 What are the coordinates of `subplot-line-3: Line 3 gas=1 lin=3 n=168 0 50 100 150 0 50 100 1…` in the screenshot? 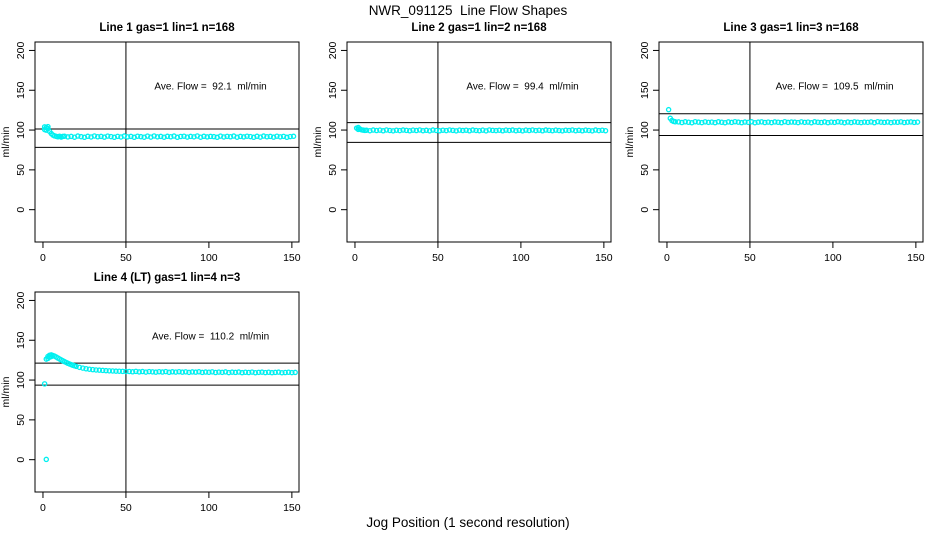 It's located at (774, 143).